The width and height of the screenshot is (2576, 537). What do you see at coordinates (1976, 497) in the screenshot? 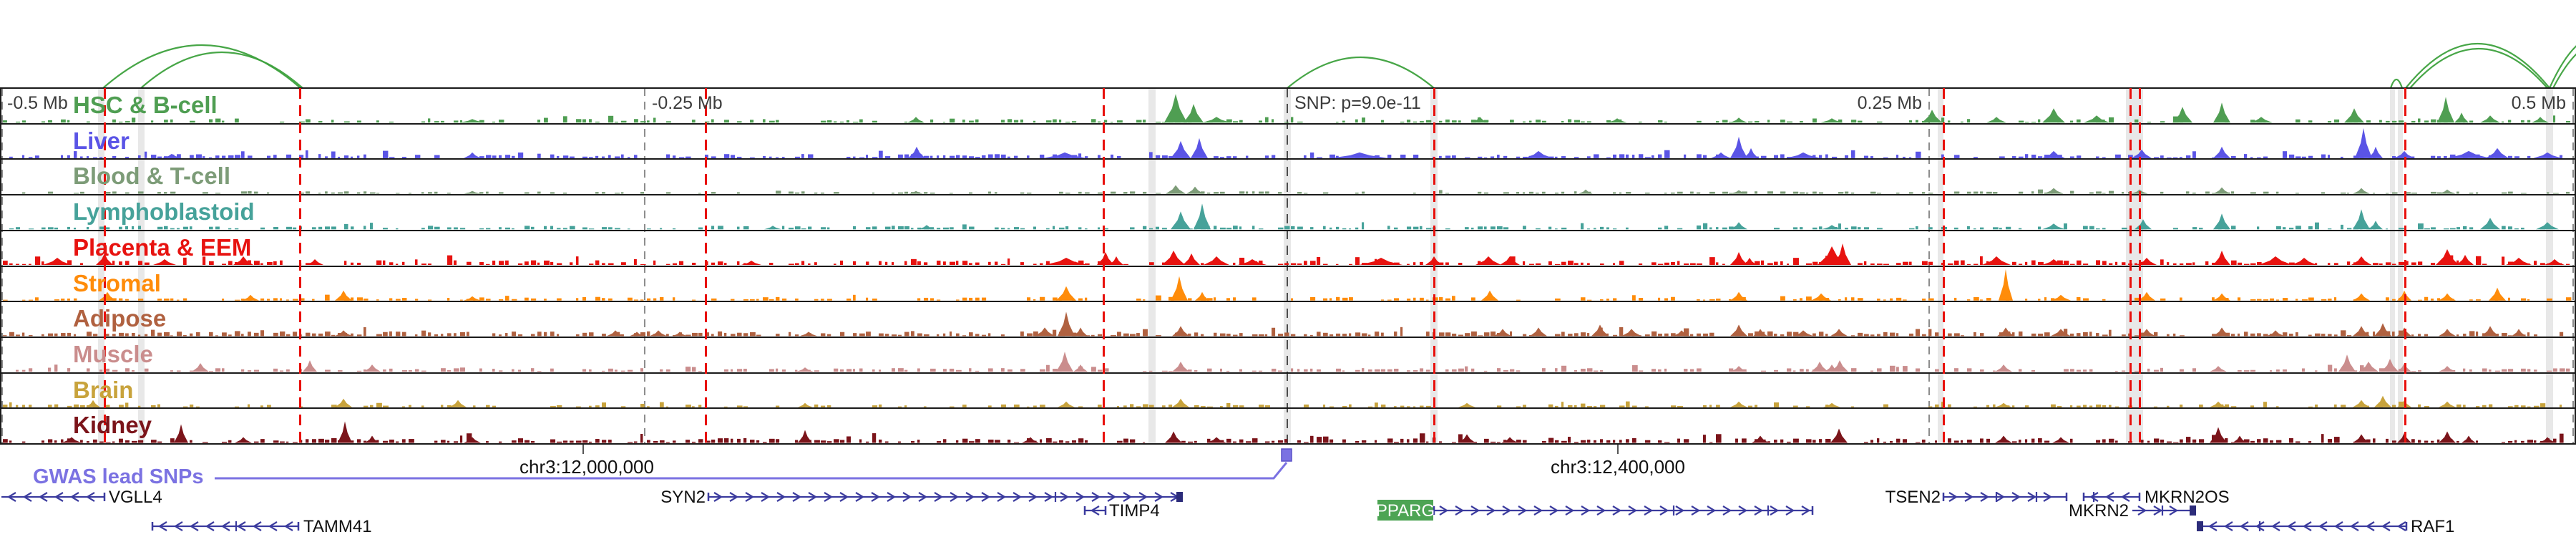
I see `gene-tsen2: TSEN2` at bounding box center [1976, 497].